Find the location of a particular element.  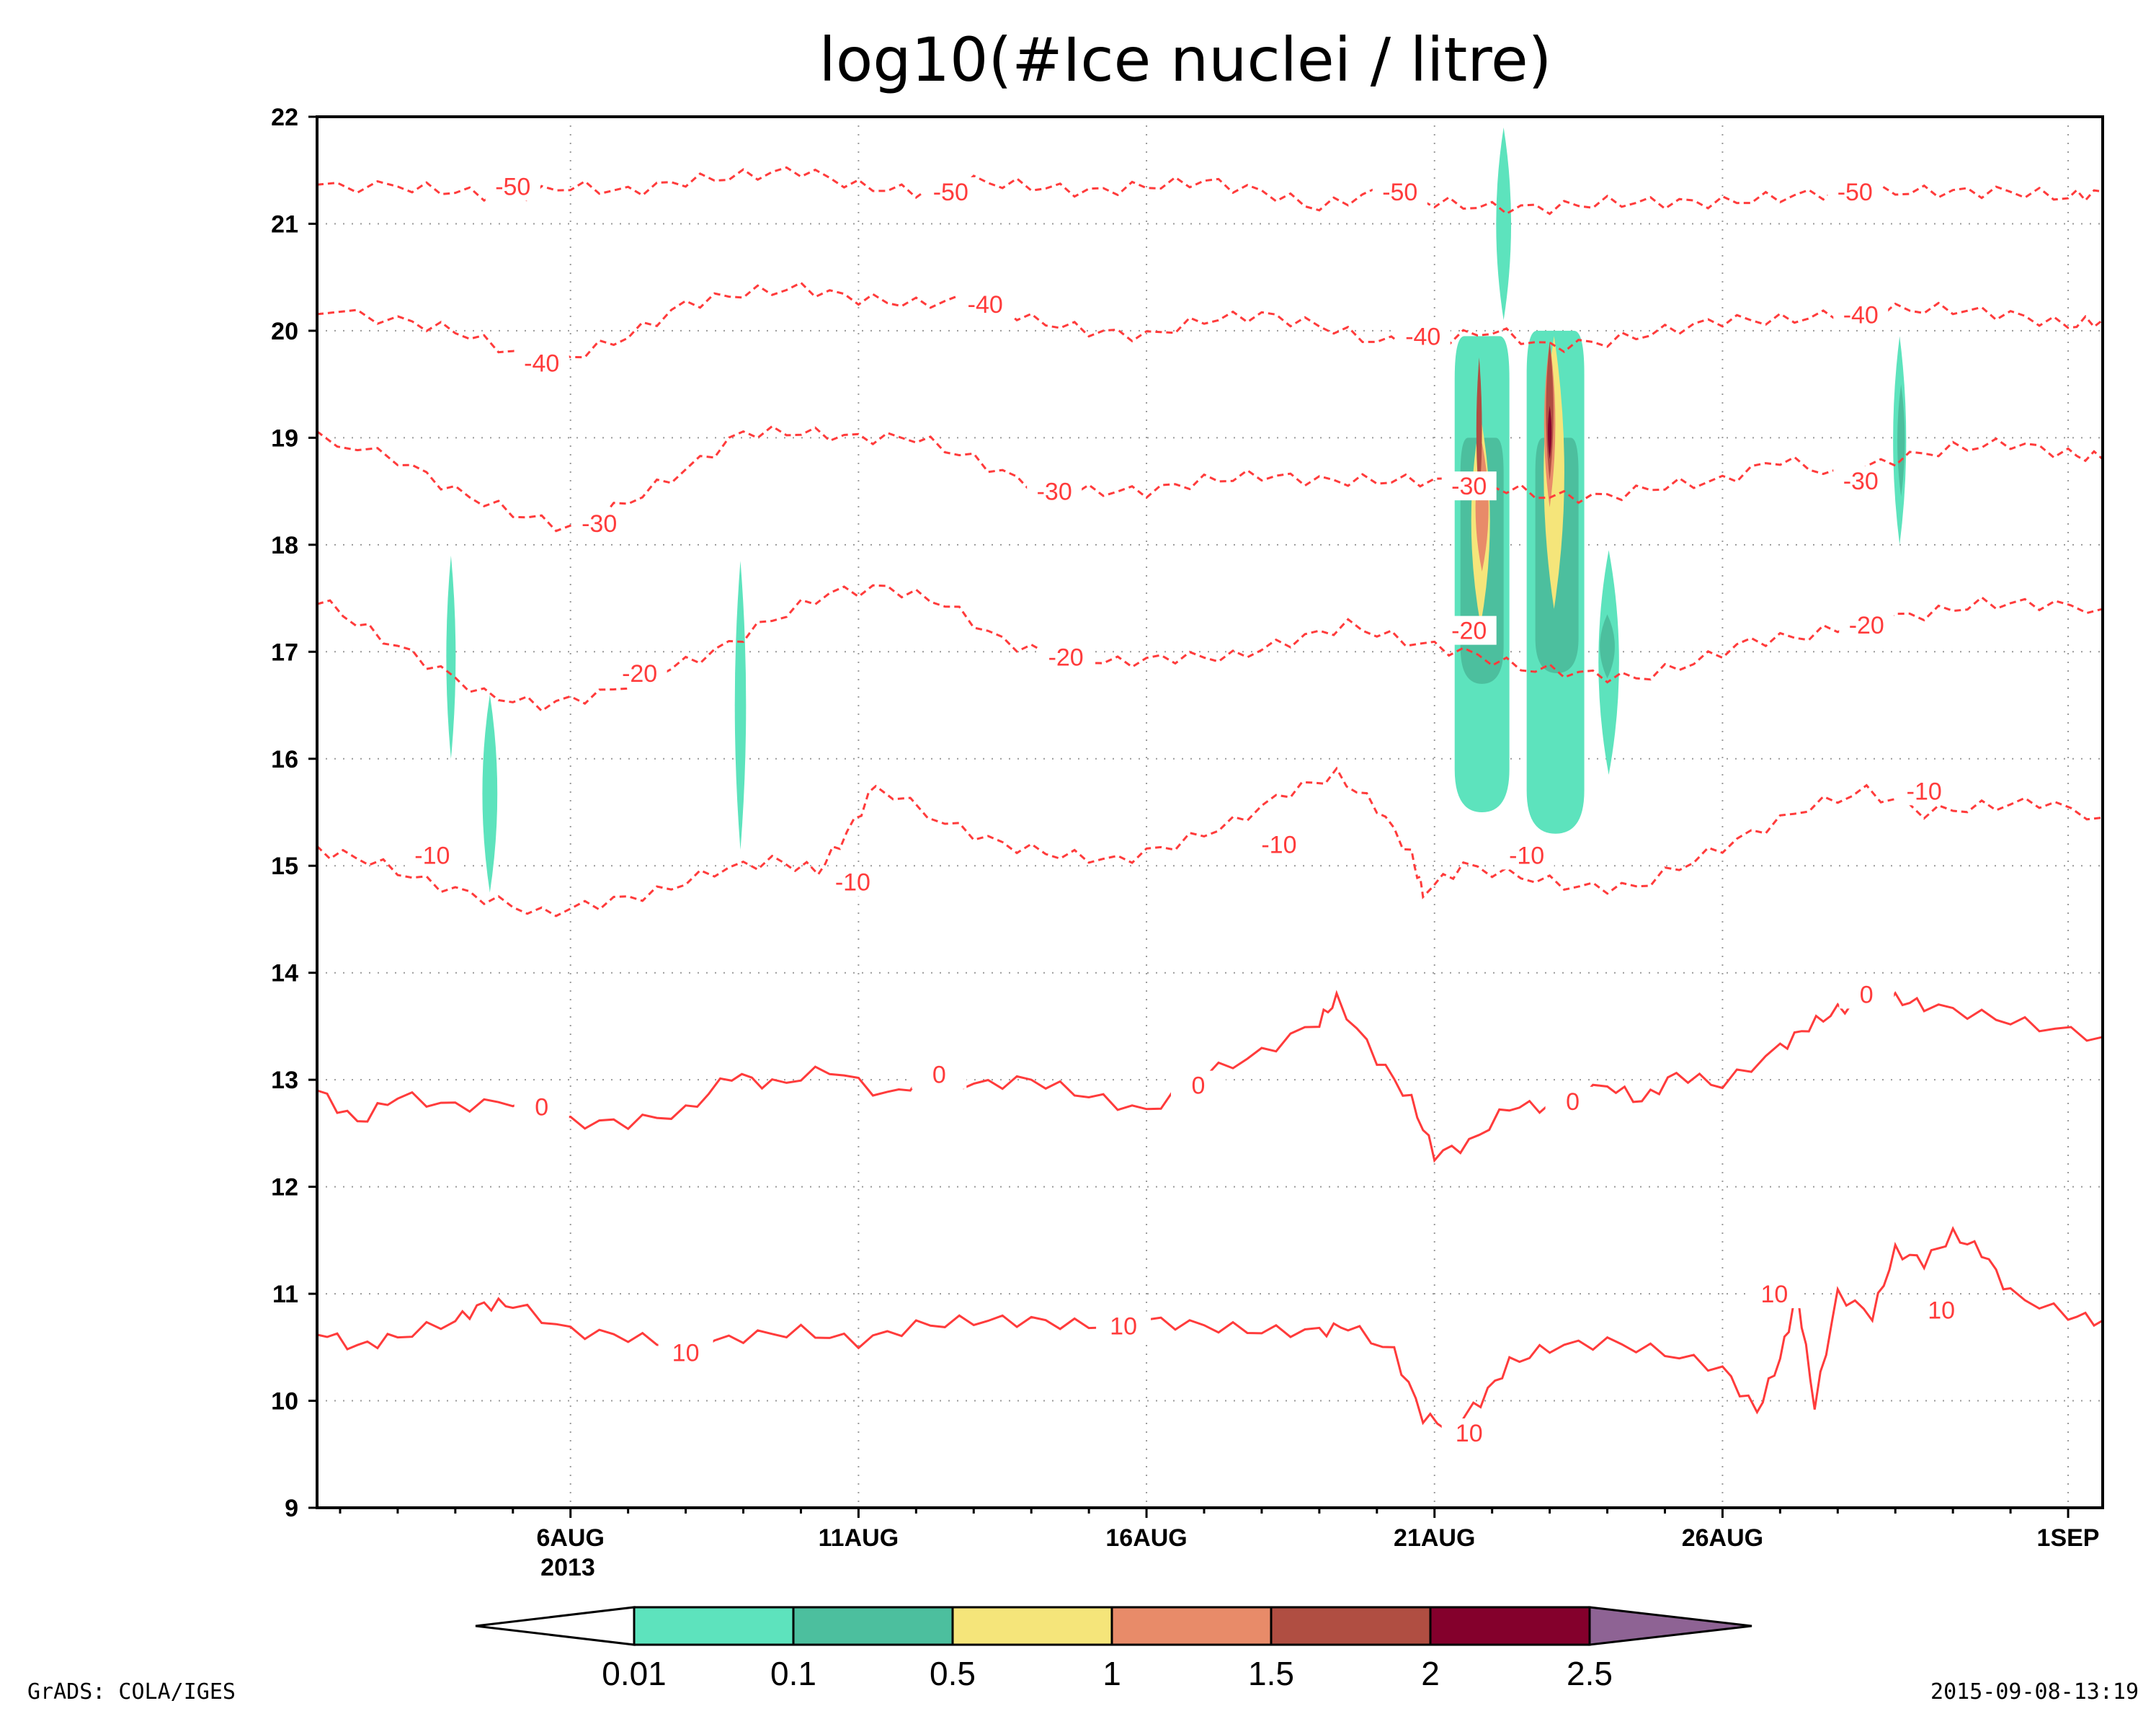

y-tick-label: 11 is located at coordinates (285, 1294).